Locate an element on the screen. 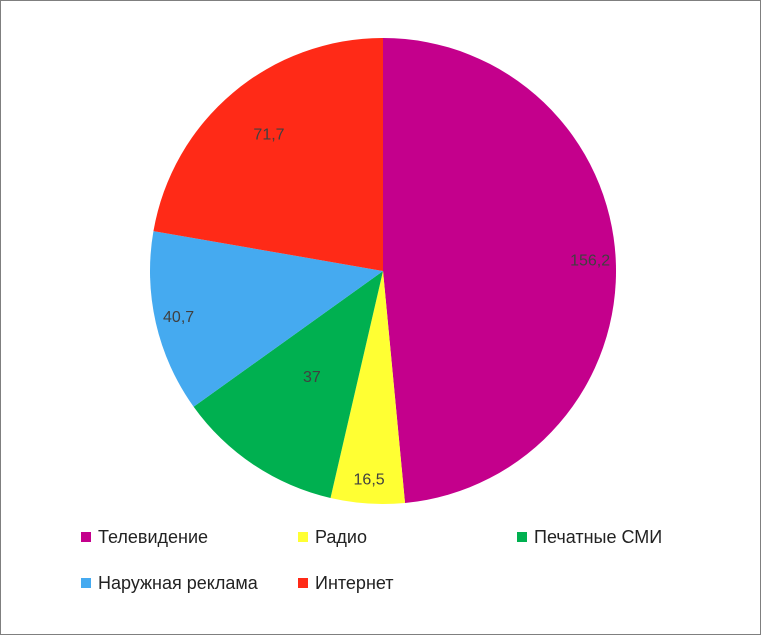 This screenshot has width=761, height=636. legend-label-internet: Интернет is located at coordinates (354, 582).